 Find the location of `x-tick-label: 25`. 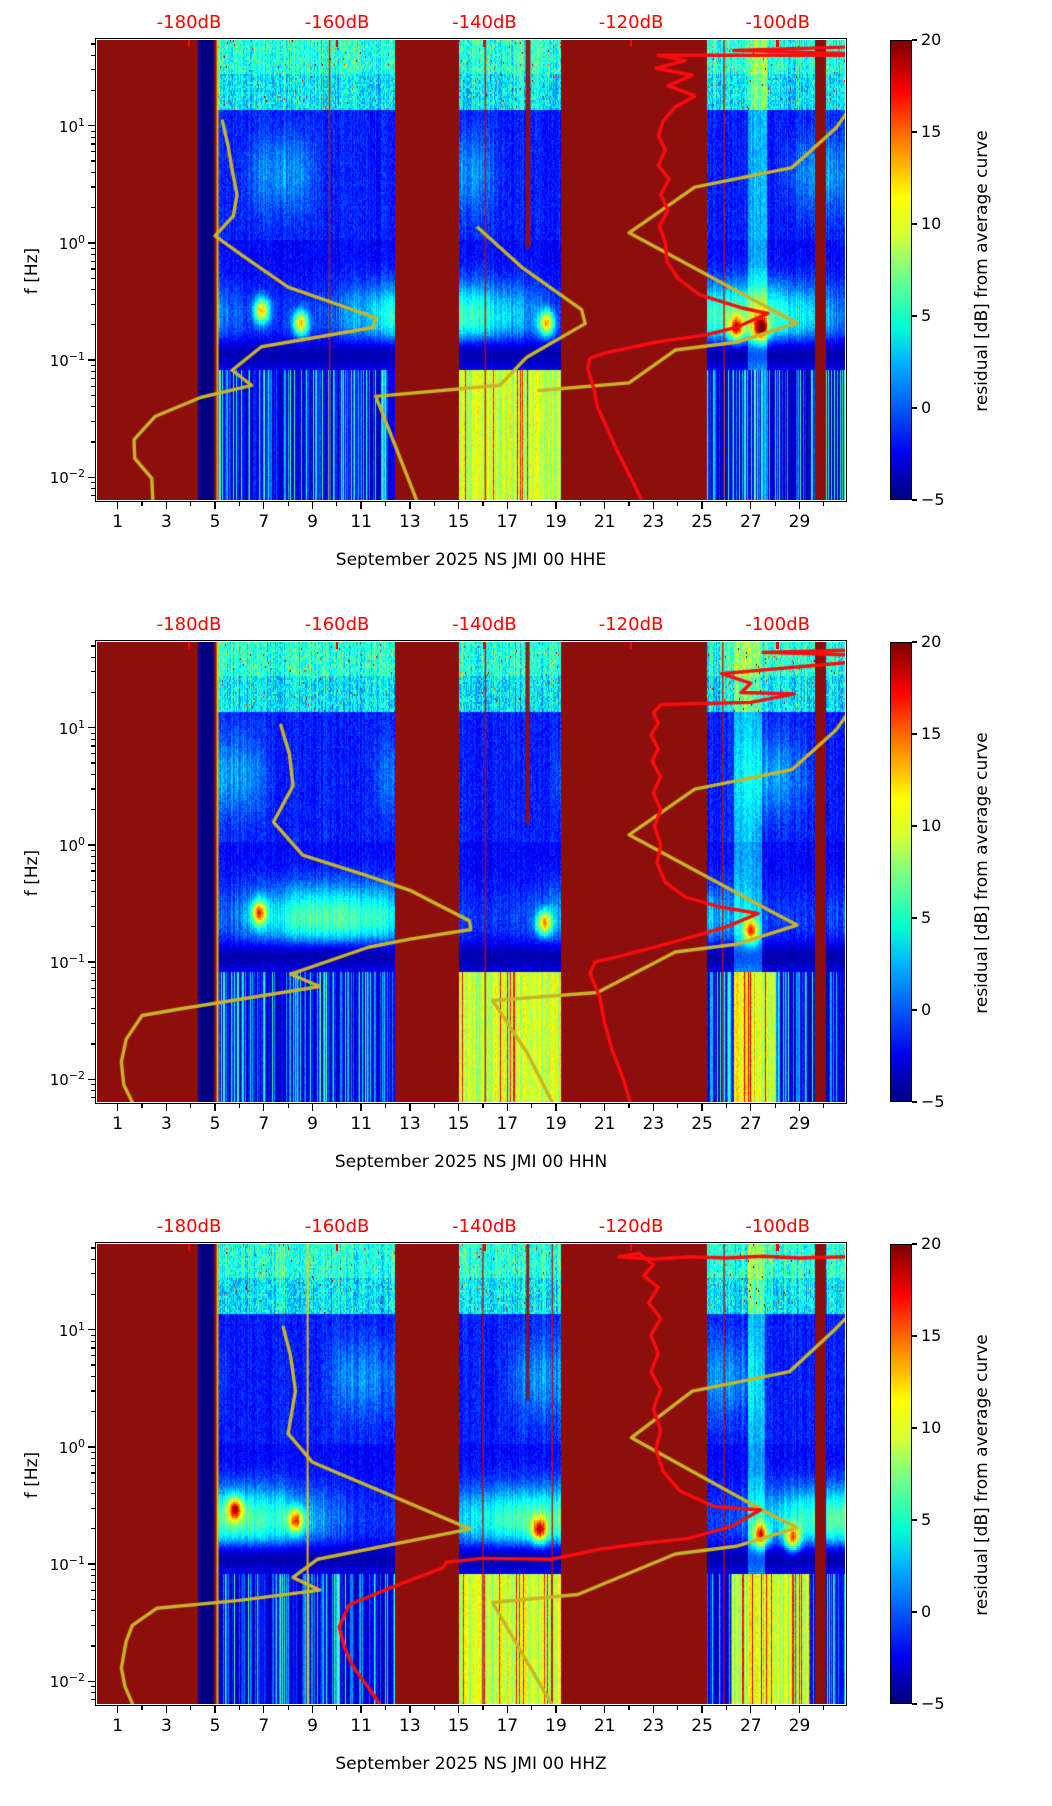

x-tick-label: 25 is located at coordinates (702, 522).